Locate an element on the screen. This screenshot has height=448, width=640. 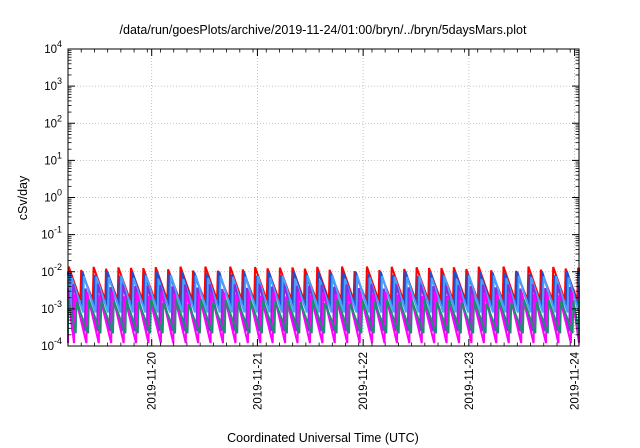
y-tick-label: 10² is located at coordinates (53, 121).